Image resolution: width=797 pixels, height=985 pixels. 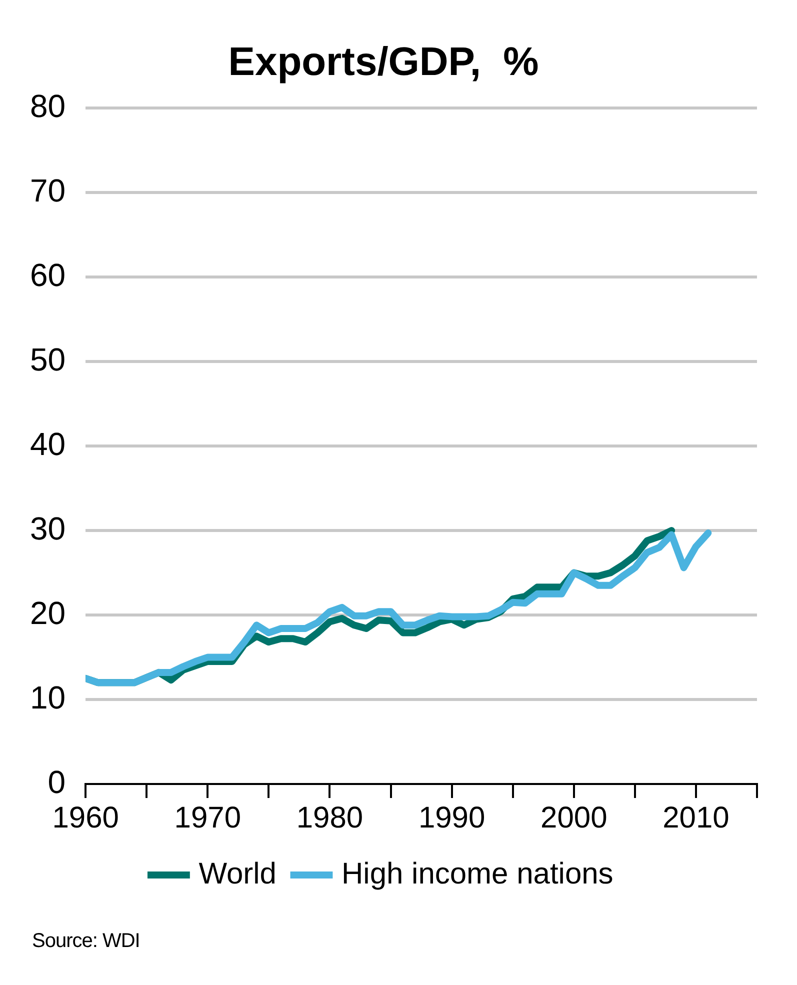 I want to click on legend-label: World, so click(x=237, y=873).